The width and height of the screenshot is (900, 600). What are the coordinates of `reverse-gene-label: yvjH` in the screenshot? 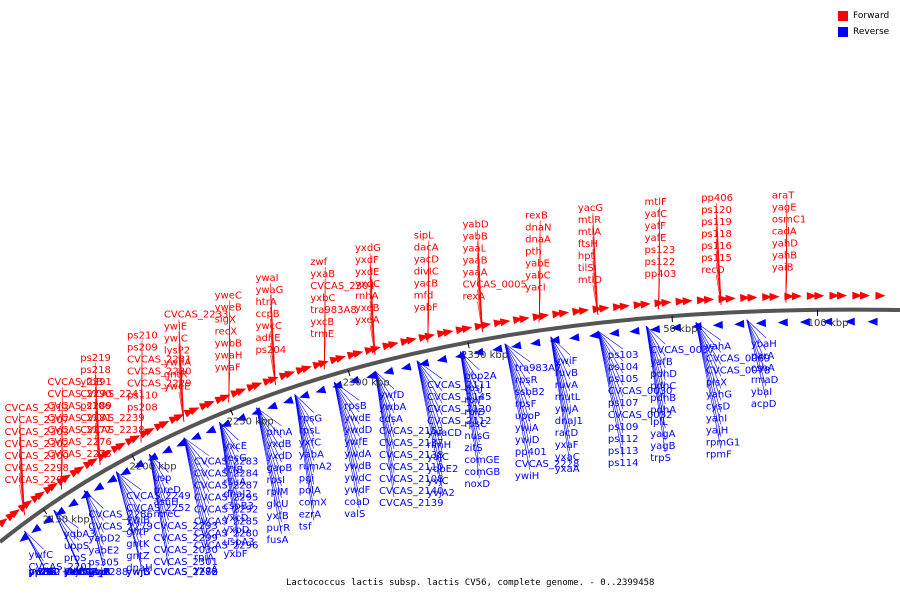 It's located at (99, 572).